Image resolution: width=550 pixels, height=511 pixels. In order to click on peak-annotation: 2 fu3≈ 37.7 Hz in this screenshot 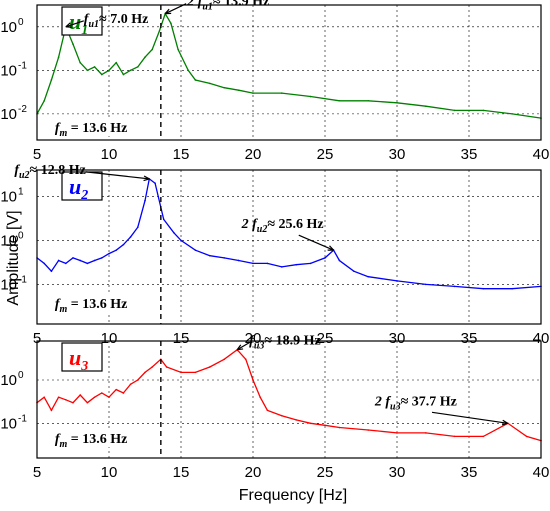, I will do `click(441, 410)`.